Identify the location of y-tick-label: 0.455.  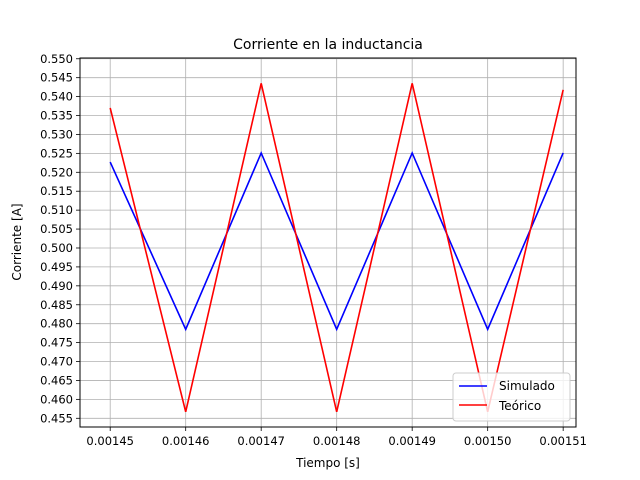
(56, 418).